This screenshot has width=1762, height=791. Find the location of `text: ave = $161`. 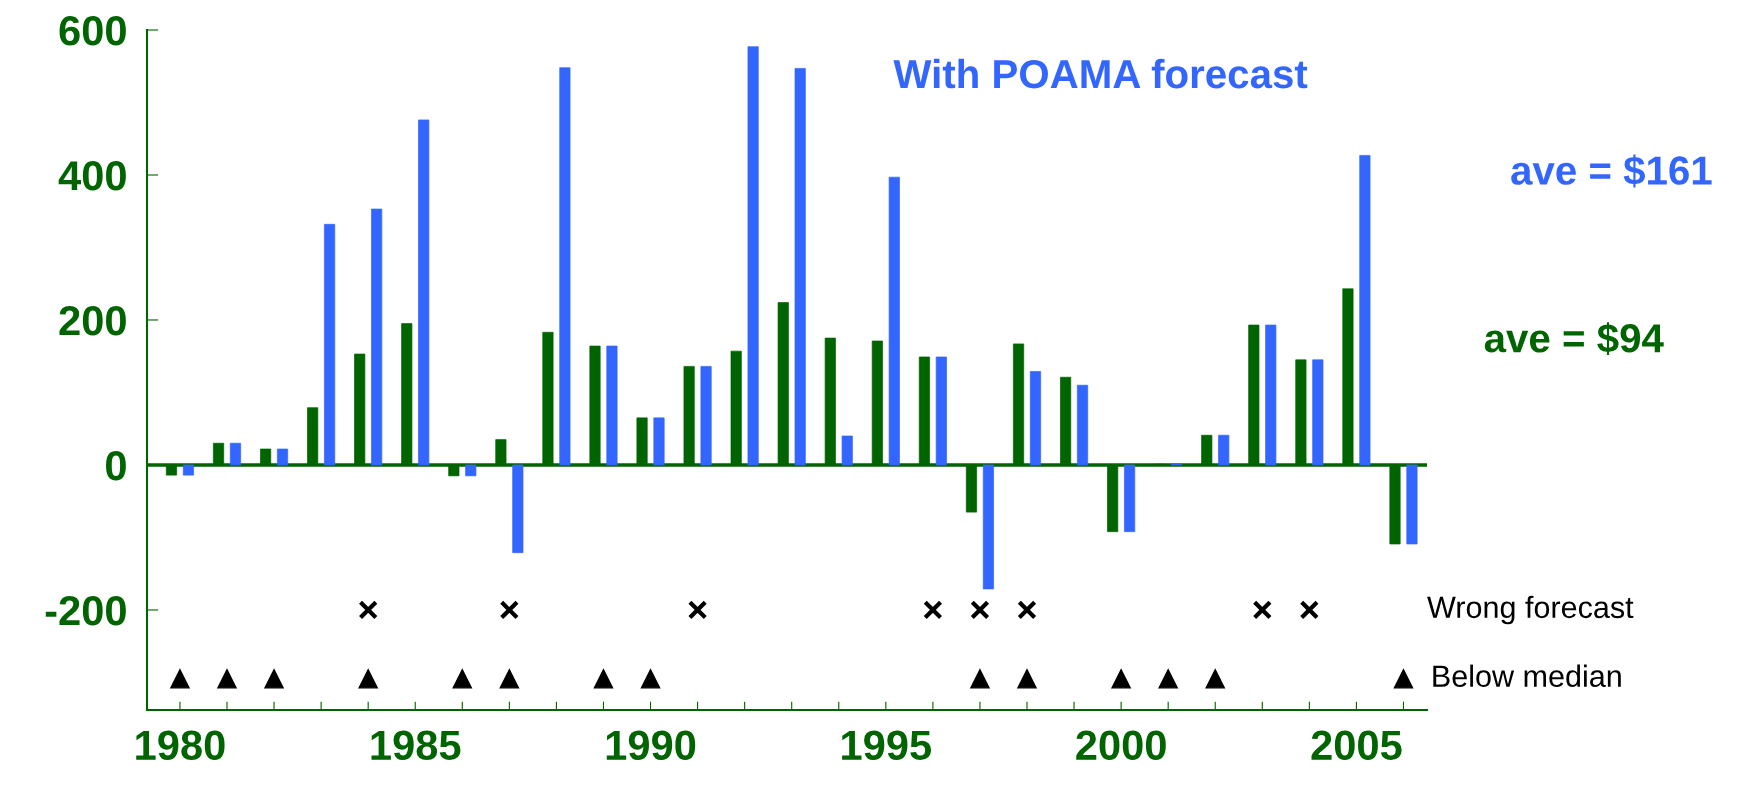

text: ave = $161 is located at coordinates (1611, 171).